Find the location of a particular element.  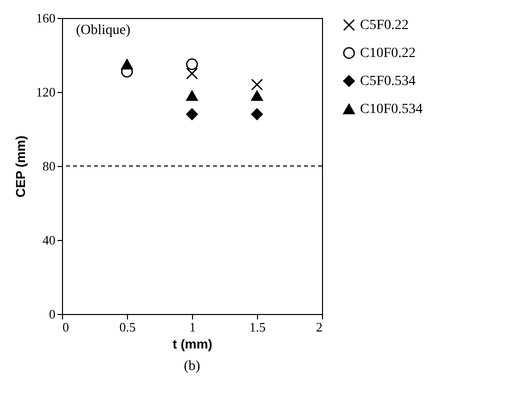

legend-label: C5F0.534 is located at coordinates (388, 81).